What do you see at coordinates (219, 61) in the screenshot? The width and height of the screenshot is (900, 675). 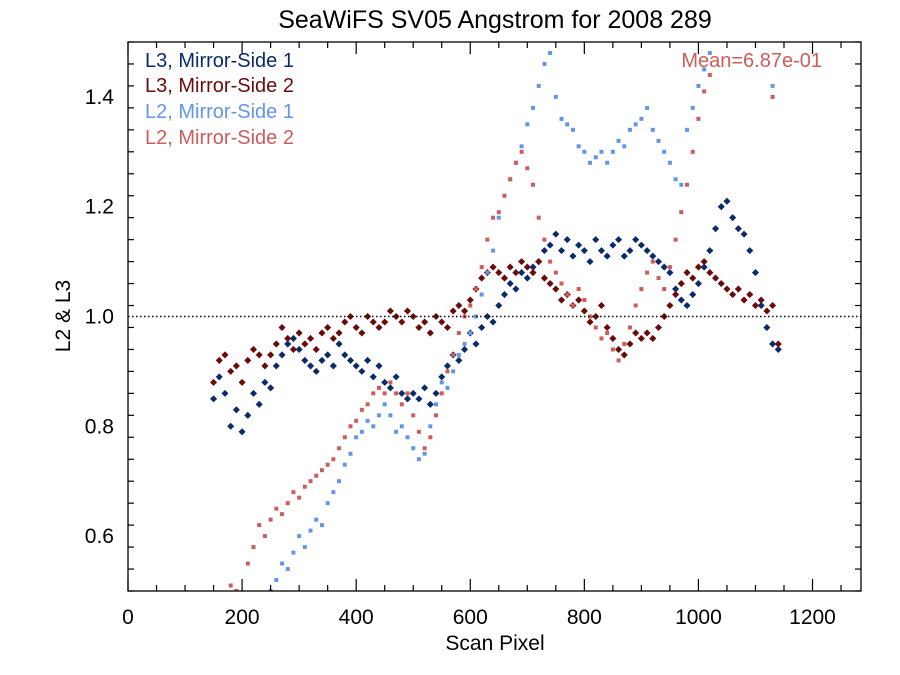 I see `legend-entry-l3-ms1: L3, Mirror-Side 1` at bounding box center [219, 61].